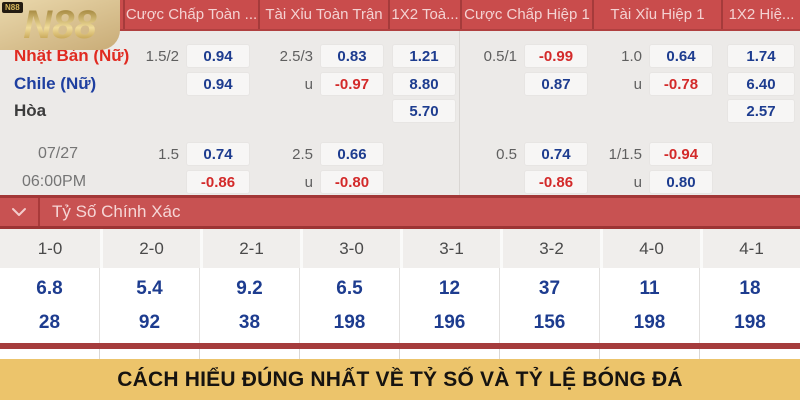 The width and height of the screenshot is (800, 400). What do you see at coordinates (50, 305) in the screenshot?
I see `score-odds-cell: 6.8 28` at bounding box center [50, 305].